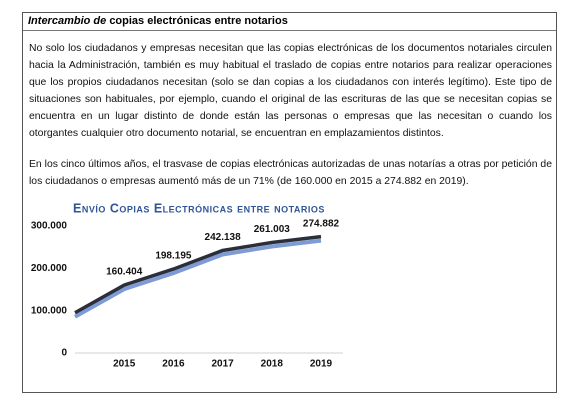 The image size is (576, 400). I want to click on y-tick-label: 200.000, so click(49, 268).